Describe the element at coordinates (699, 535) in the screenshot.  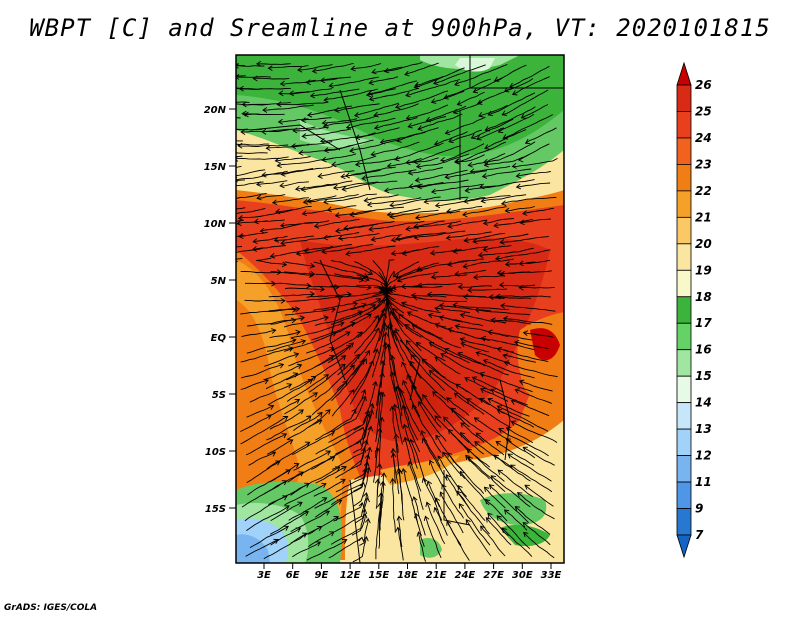
I see `colorbar-label: 7` at that location.